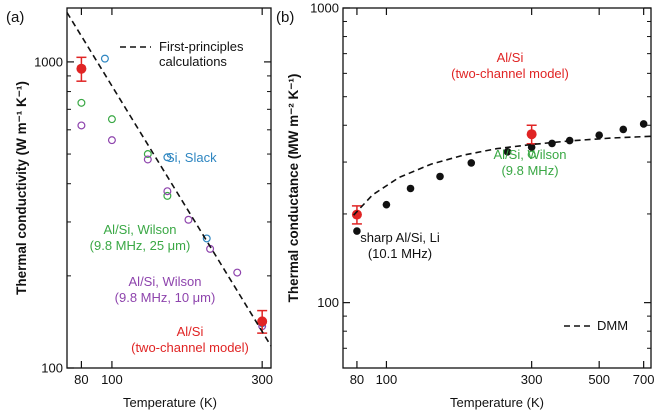  I want to click on annot-si-slack: Si, Slack, so click(191, 157).